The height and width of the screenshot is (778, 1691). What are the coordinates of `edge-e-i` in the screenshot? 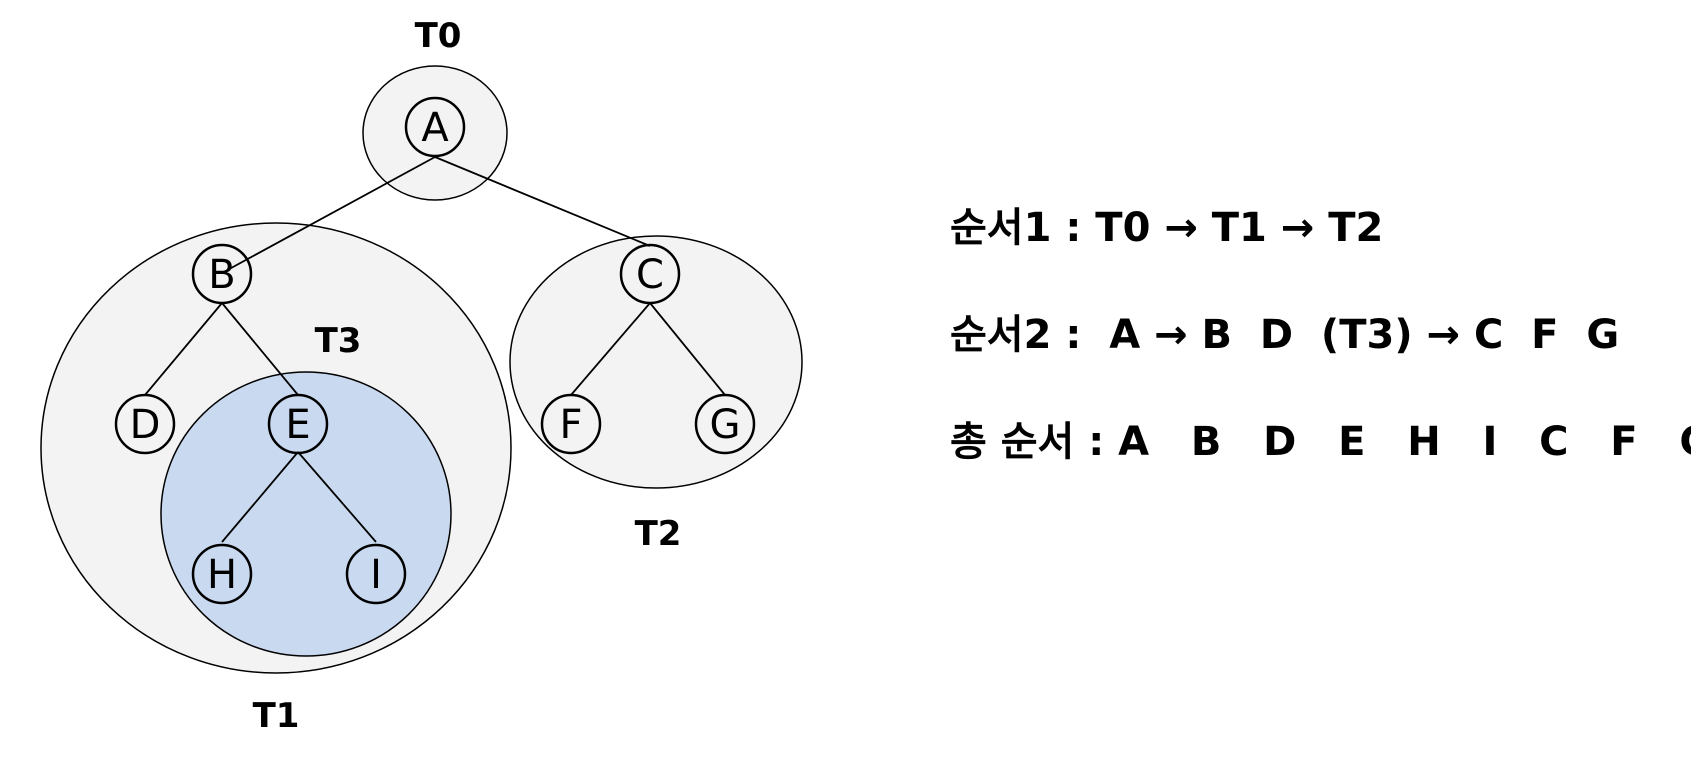 It's located at (337, 497).